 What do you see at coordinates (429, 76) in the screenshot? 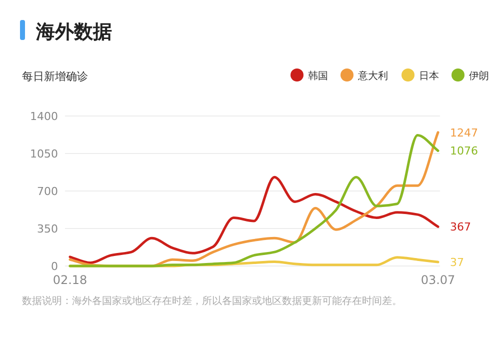
I see `legend-label: 日本` at bounding box center [429, 76].